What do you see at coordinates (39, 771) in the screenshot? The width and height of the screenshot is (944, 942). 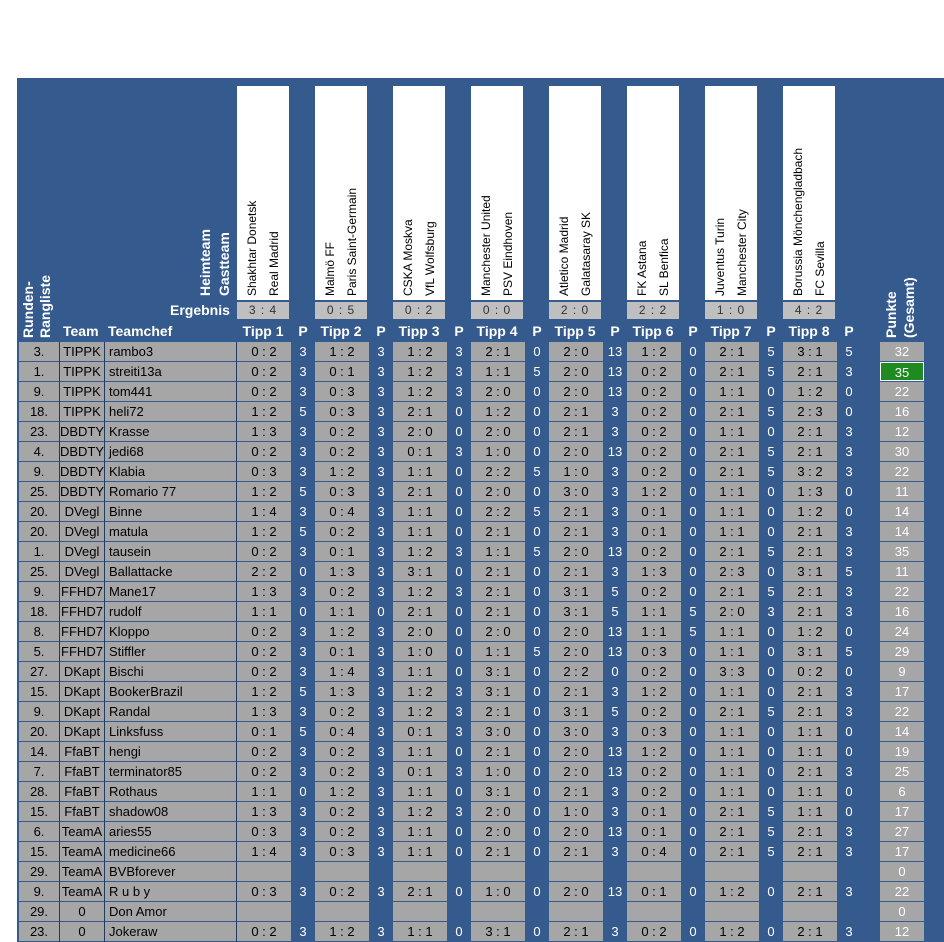 I see `rank-cell: 7.` at bounding box center [39, 771].